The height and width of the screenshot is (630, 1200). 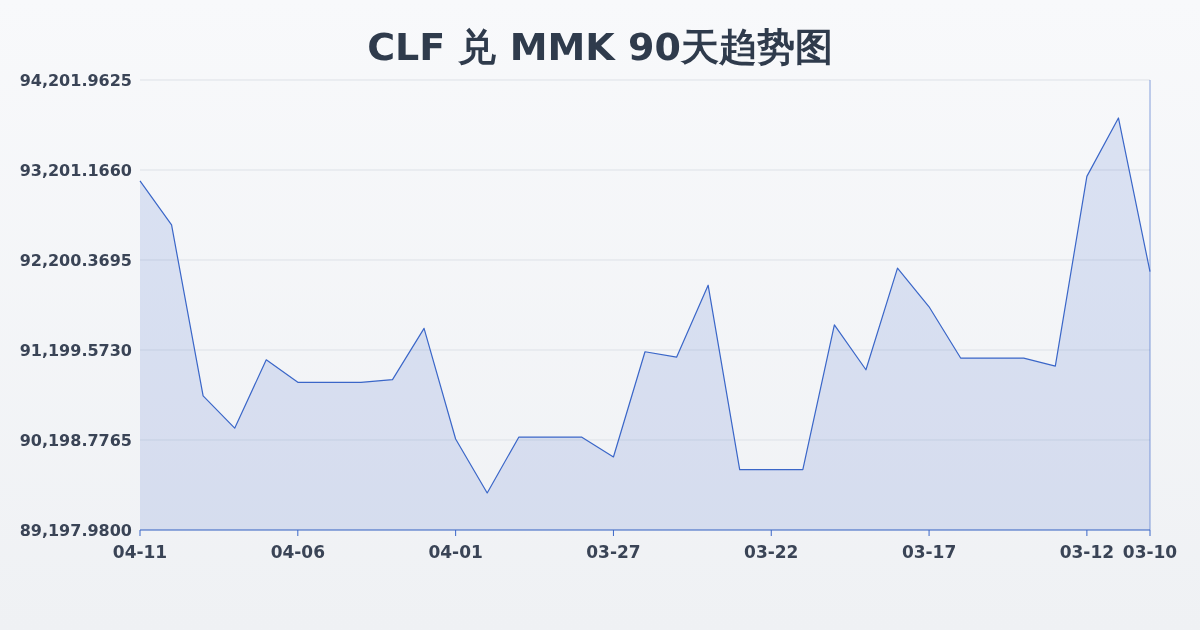 I want to click on x-tick-label: 04-01, so click(x=455, y=552).